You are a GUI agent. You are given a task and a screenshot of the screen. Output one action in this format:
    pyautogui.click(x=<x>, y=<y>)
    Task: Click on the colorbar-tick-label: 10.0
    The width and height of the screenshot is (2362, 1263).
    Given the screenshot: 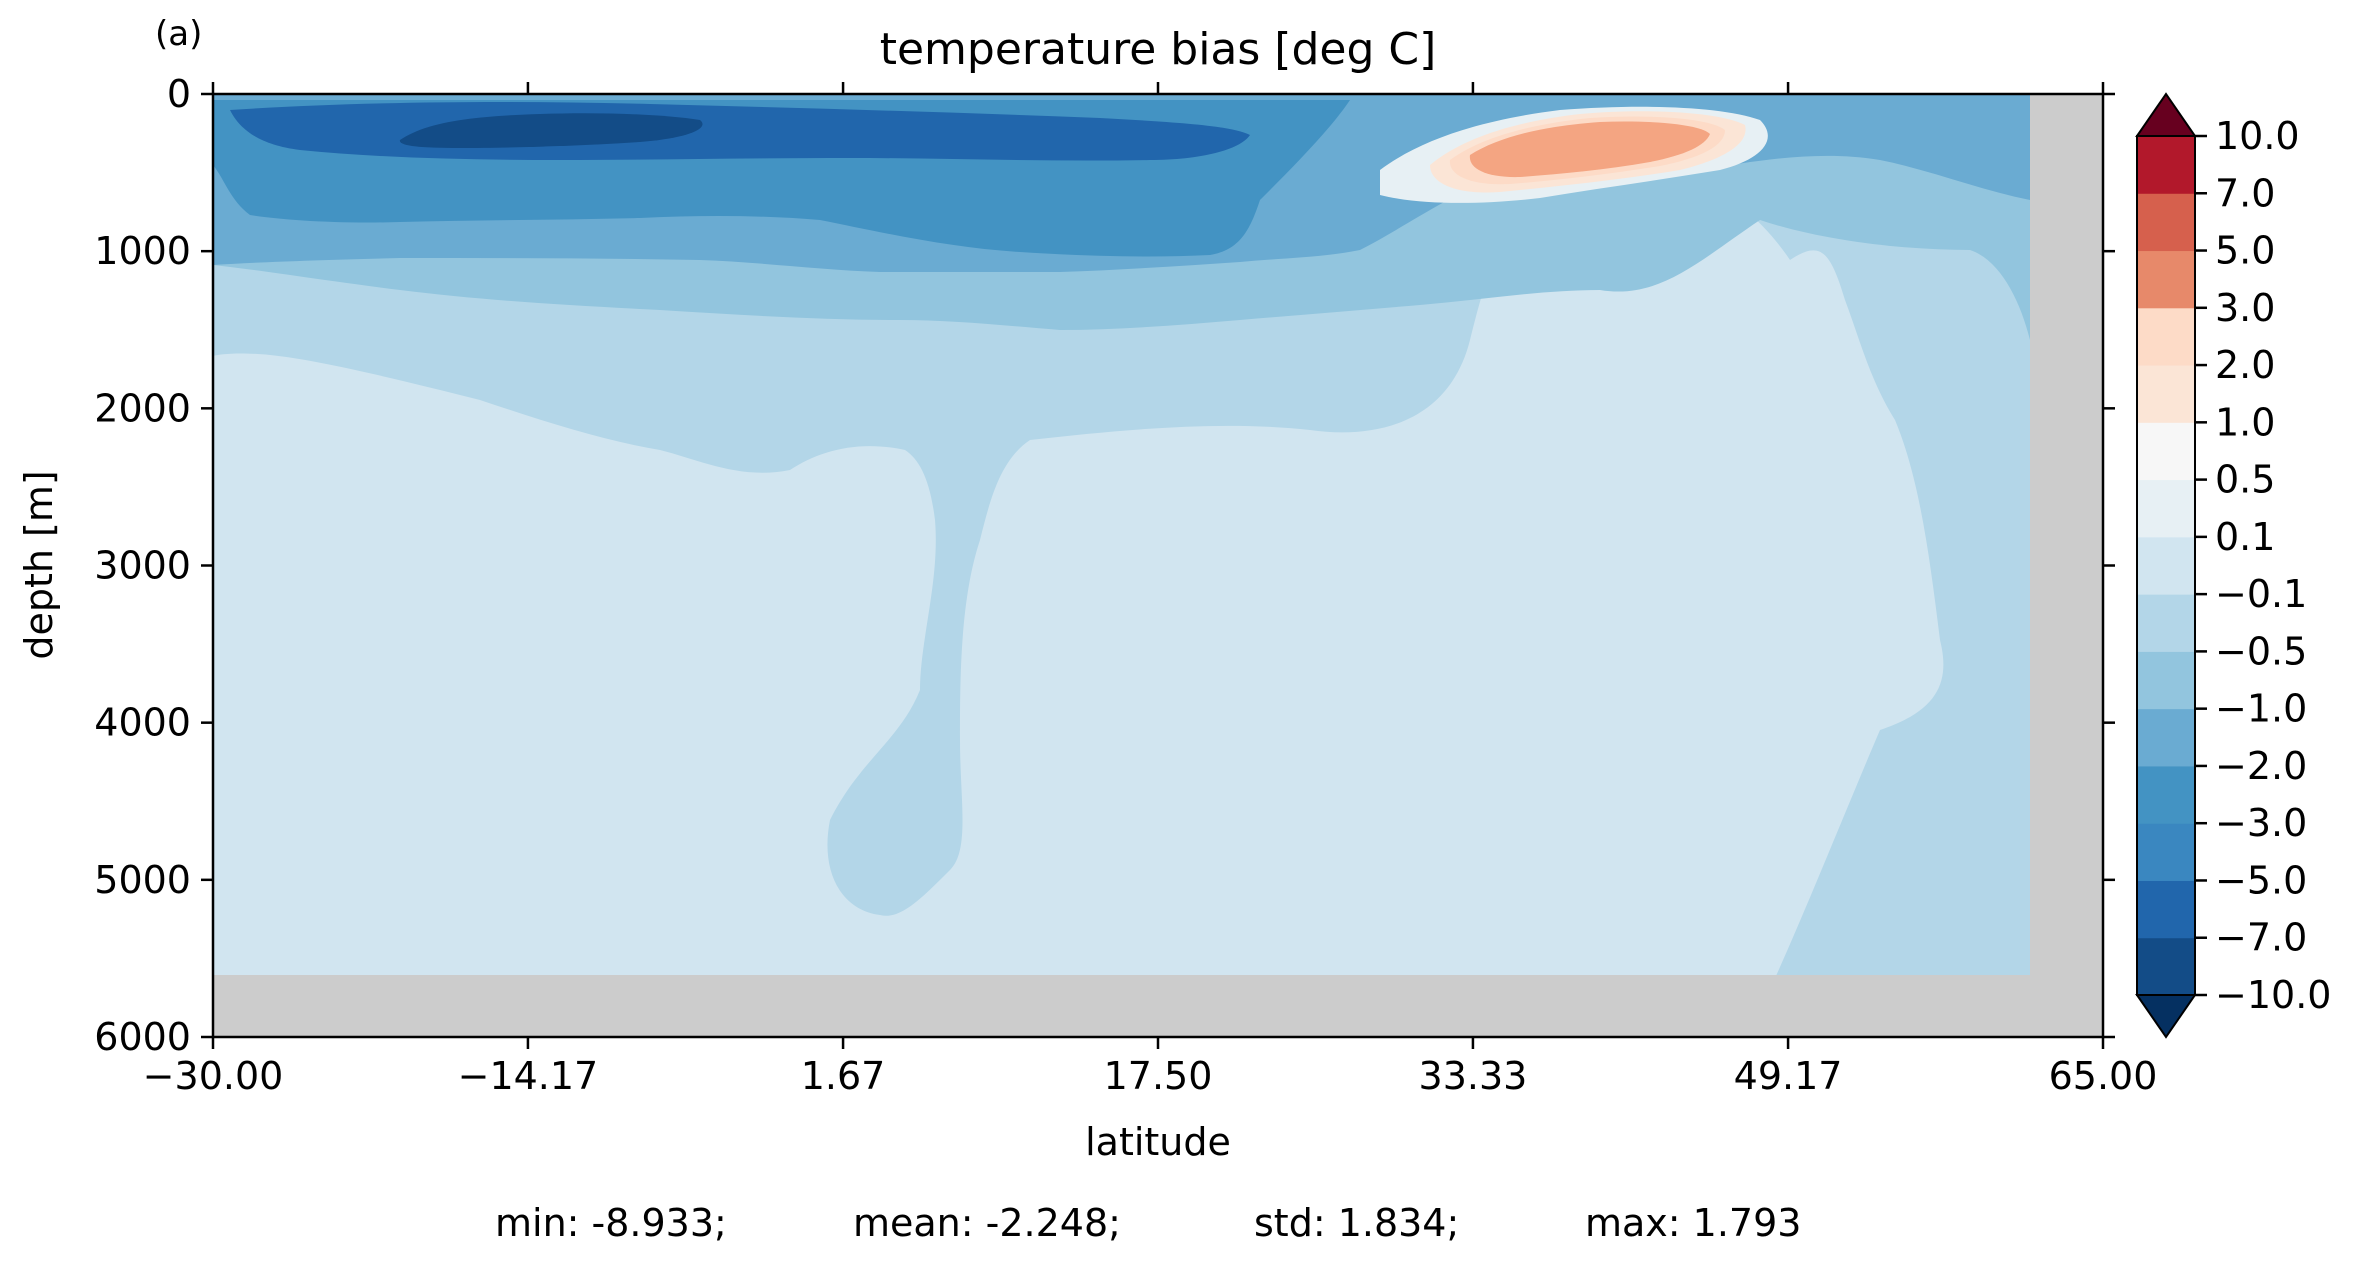 What is the action you would take?
    pyautogui.click(x=2257, y=136)
    